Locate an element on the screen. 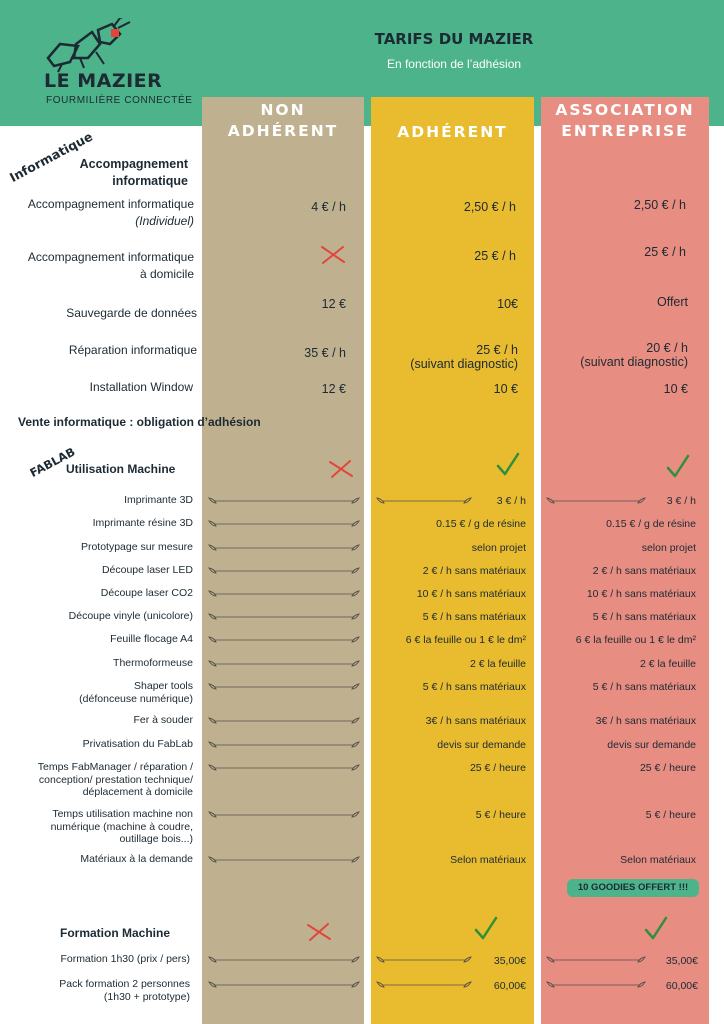 This screenshot has width=724, height=1024. row-label: Thermoformeuse is located at coordinates (153, 663).